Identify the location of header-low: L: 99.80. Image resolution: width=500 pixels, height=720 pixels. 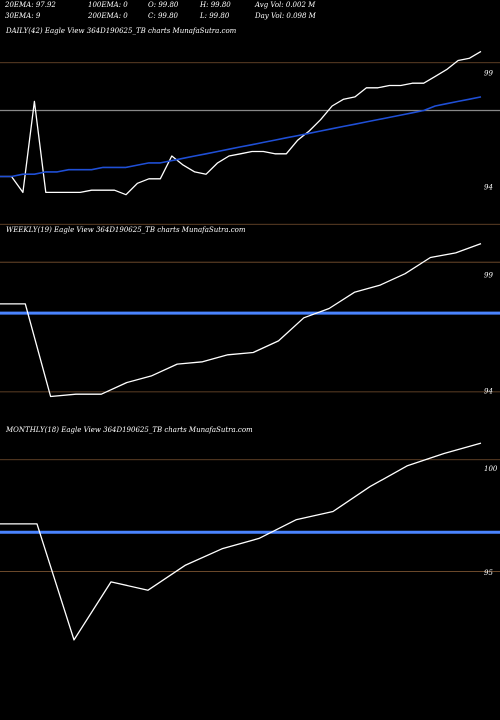
(215, 16).